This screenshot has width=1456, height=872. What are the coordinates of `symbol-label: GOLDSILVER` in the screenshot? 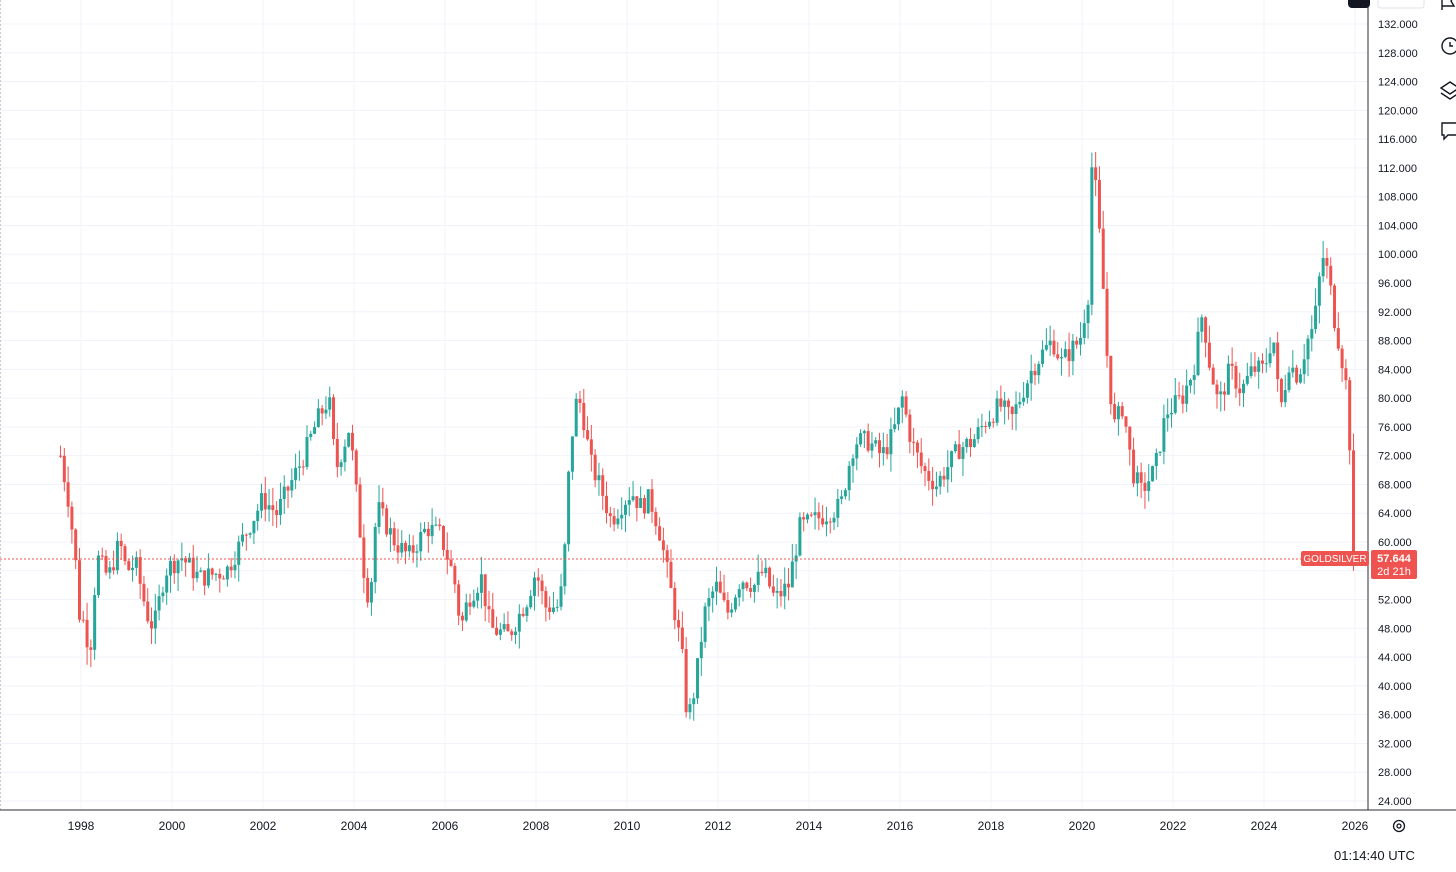 It's located at (1335, 558).